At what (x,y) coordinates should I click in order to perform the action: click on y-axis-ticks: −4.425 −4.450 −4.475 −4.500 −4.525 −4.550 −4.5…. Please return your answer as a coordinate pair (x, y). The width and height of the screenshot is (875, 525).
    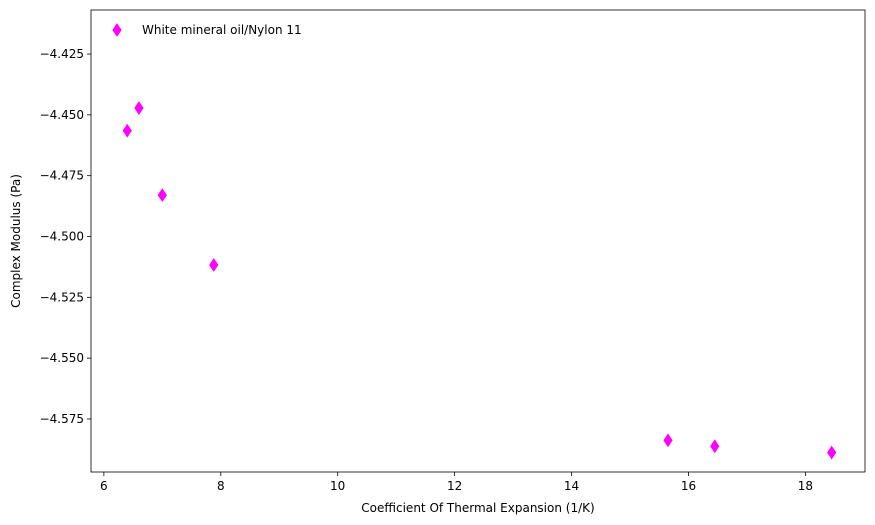
    Looking at the image, I should click on (65, 236).